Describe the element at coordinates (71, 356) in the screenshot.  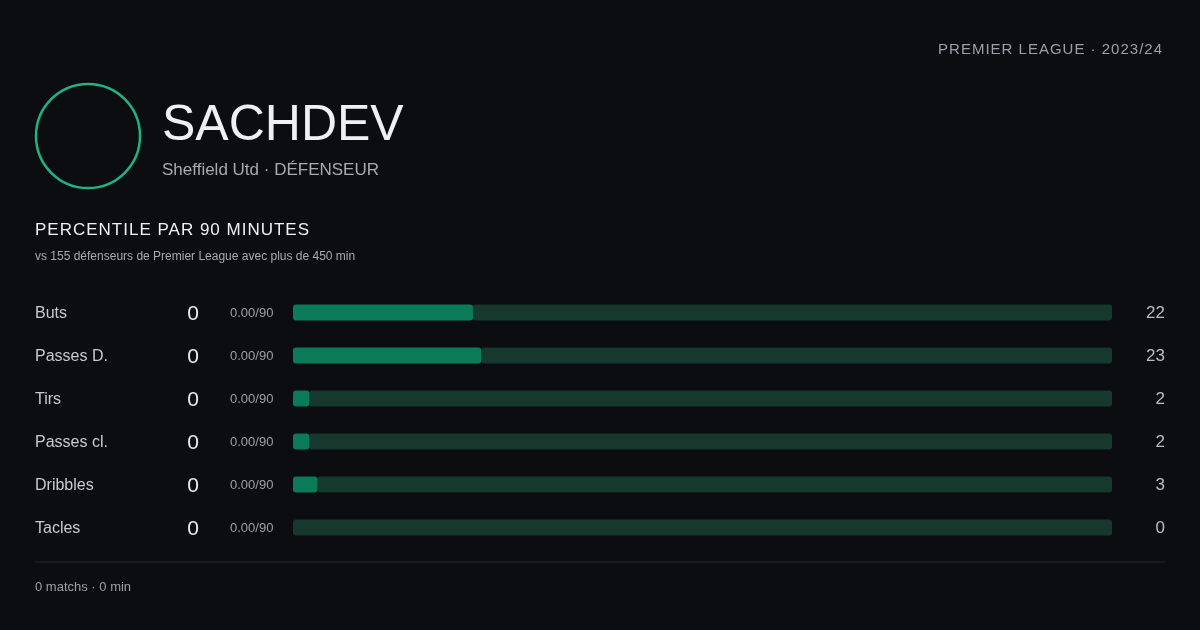
I see `y-tick-label: Passes D.` at that location.